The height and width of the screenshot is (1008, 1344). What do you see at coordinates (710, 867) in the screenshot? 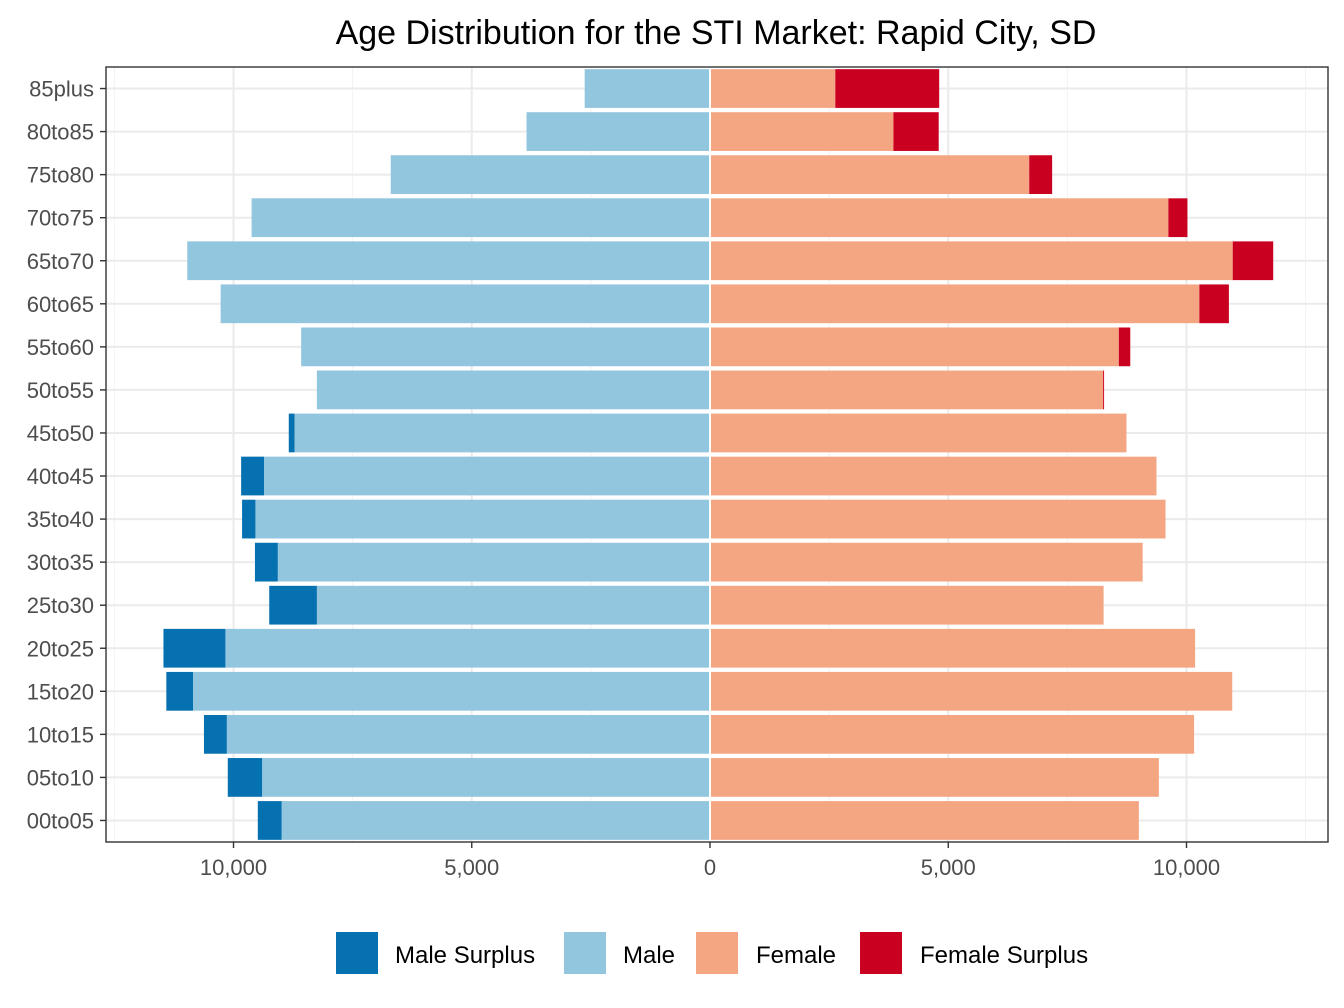
I see `x-tick-label: 0` at bounding box center [710, 867].